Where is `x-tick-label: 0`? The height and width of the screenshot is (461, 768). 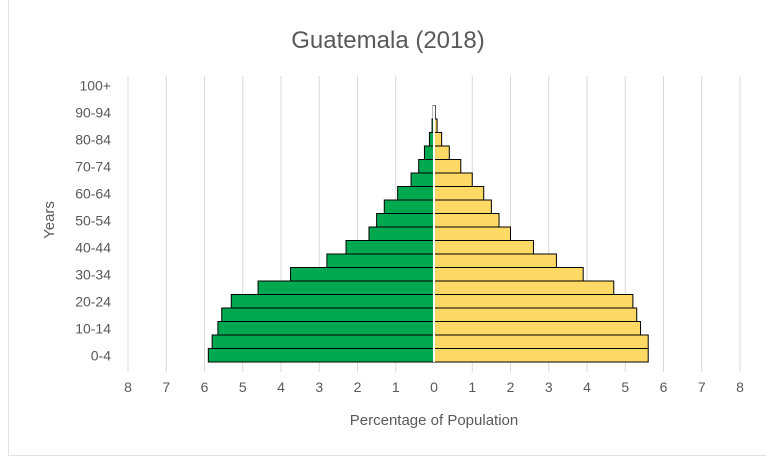 x-tick-label: 0 is located at coordinates (434, 387).